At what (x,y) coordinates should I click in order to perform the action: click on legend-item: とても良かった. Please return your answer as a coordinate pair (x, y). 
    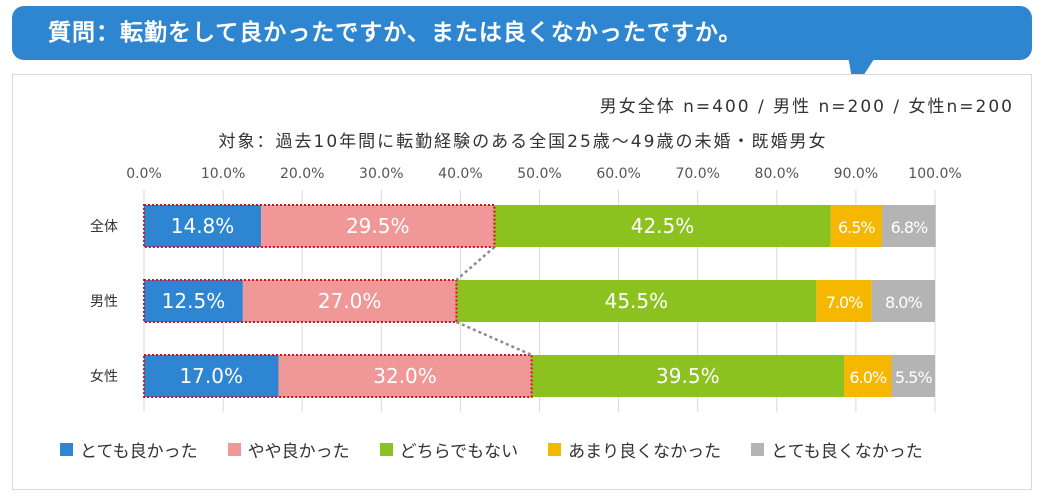
    Looking at the image, I should click on (129, 449).